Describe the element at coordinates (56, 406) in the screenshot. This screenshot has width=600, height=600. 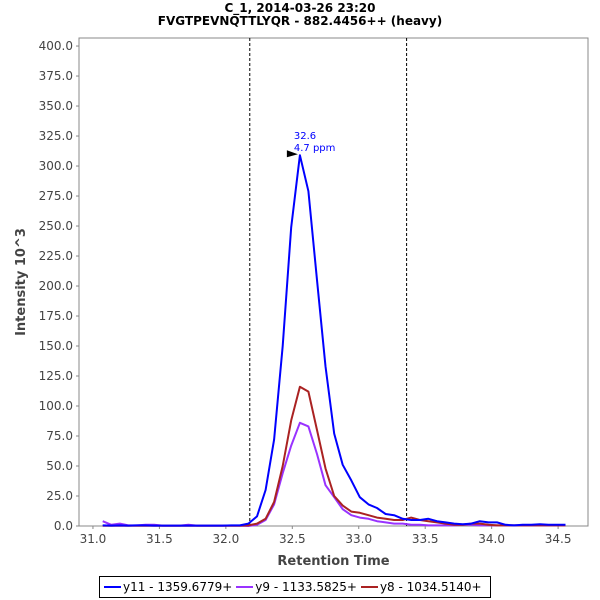
I see `y-tick-label: 100.0` at that location.